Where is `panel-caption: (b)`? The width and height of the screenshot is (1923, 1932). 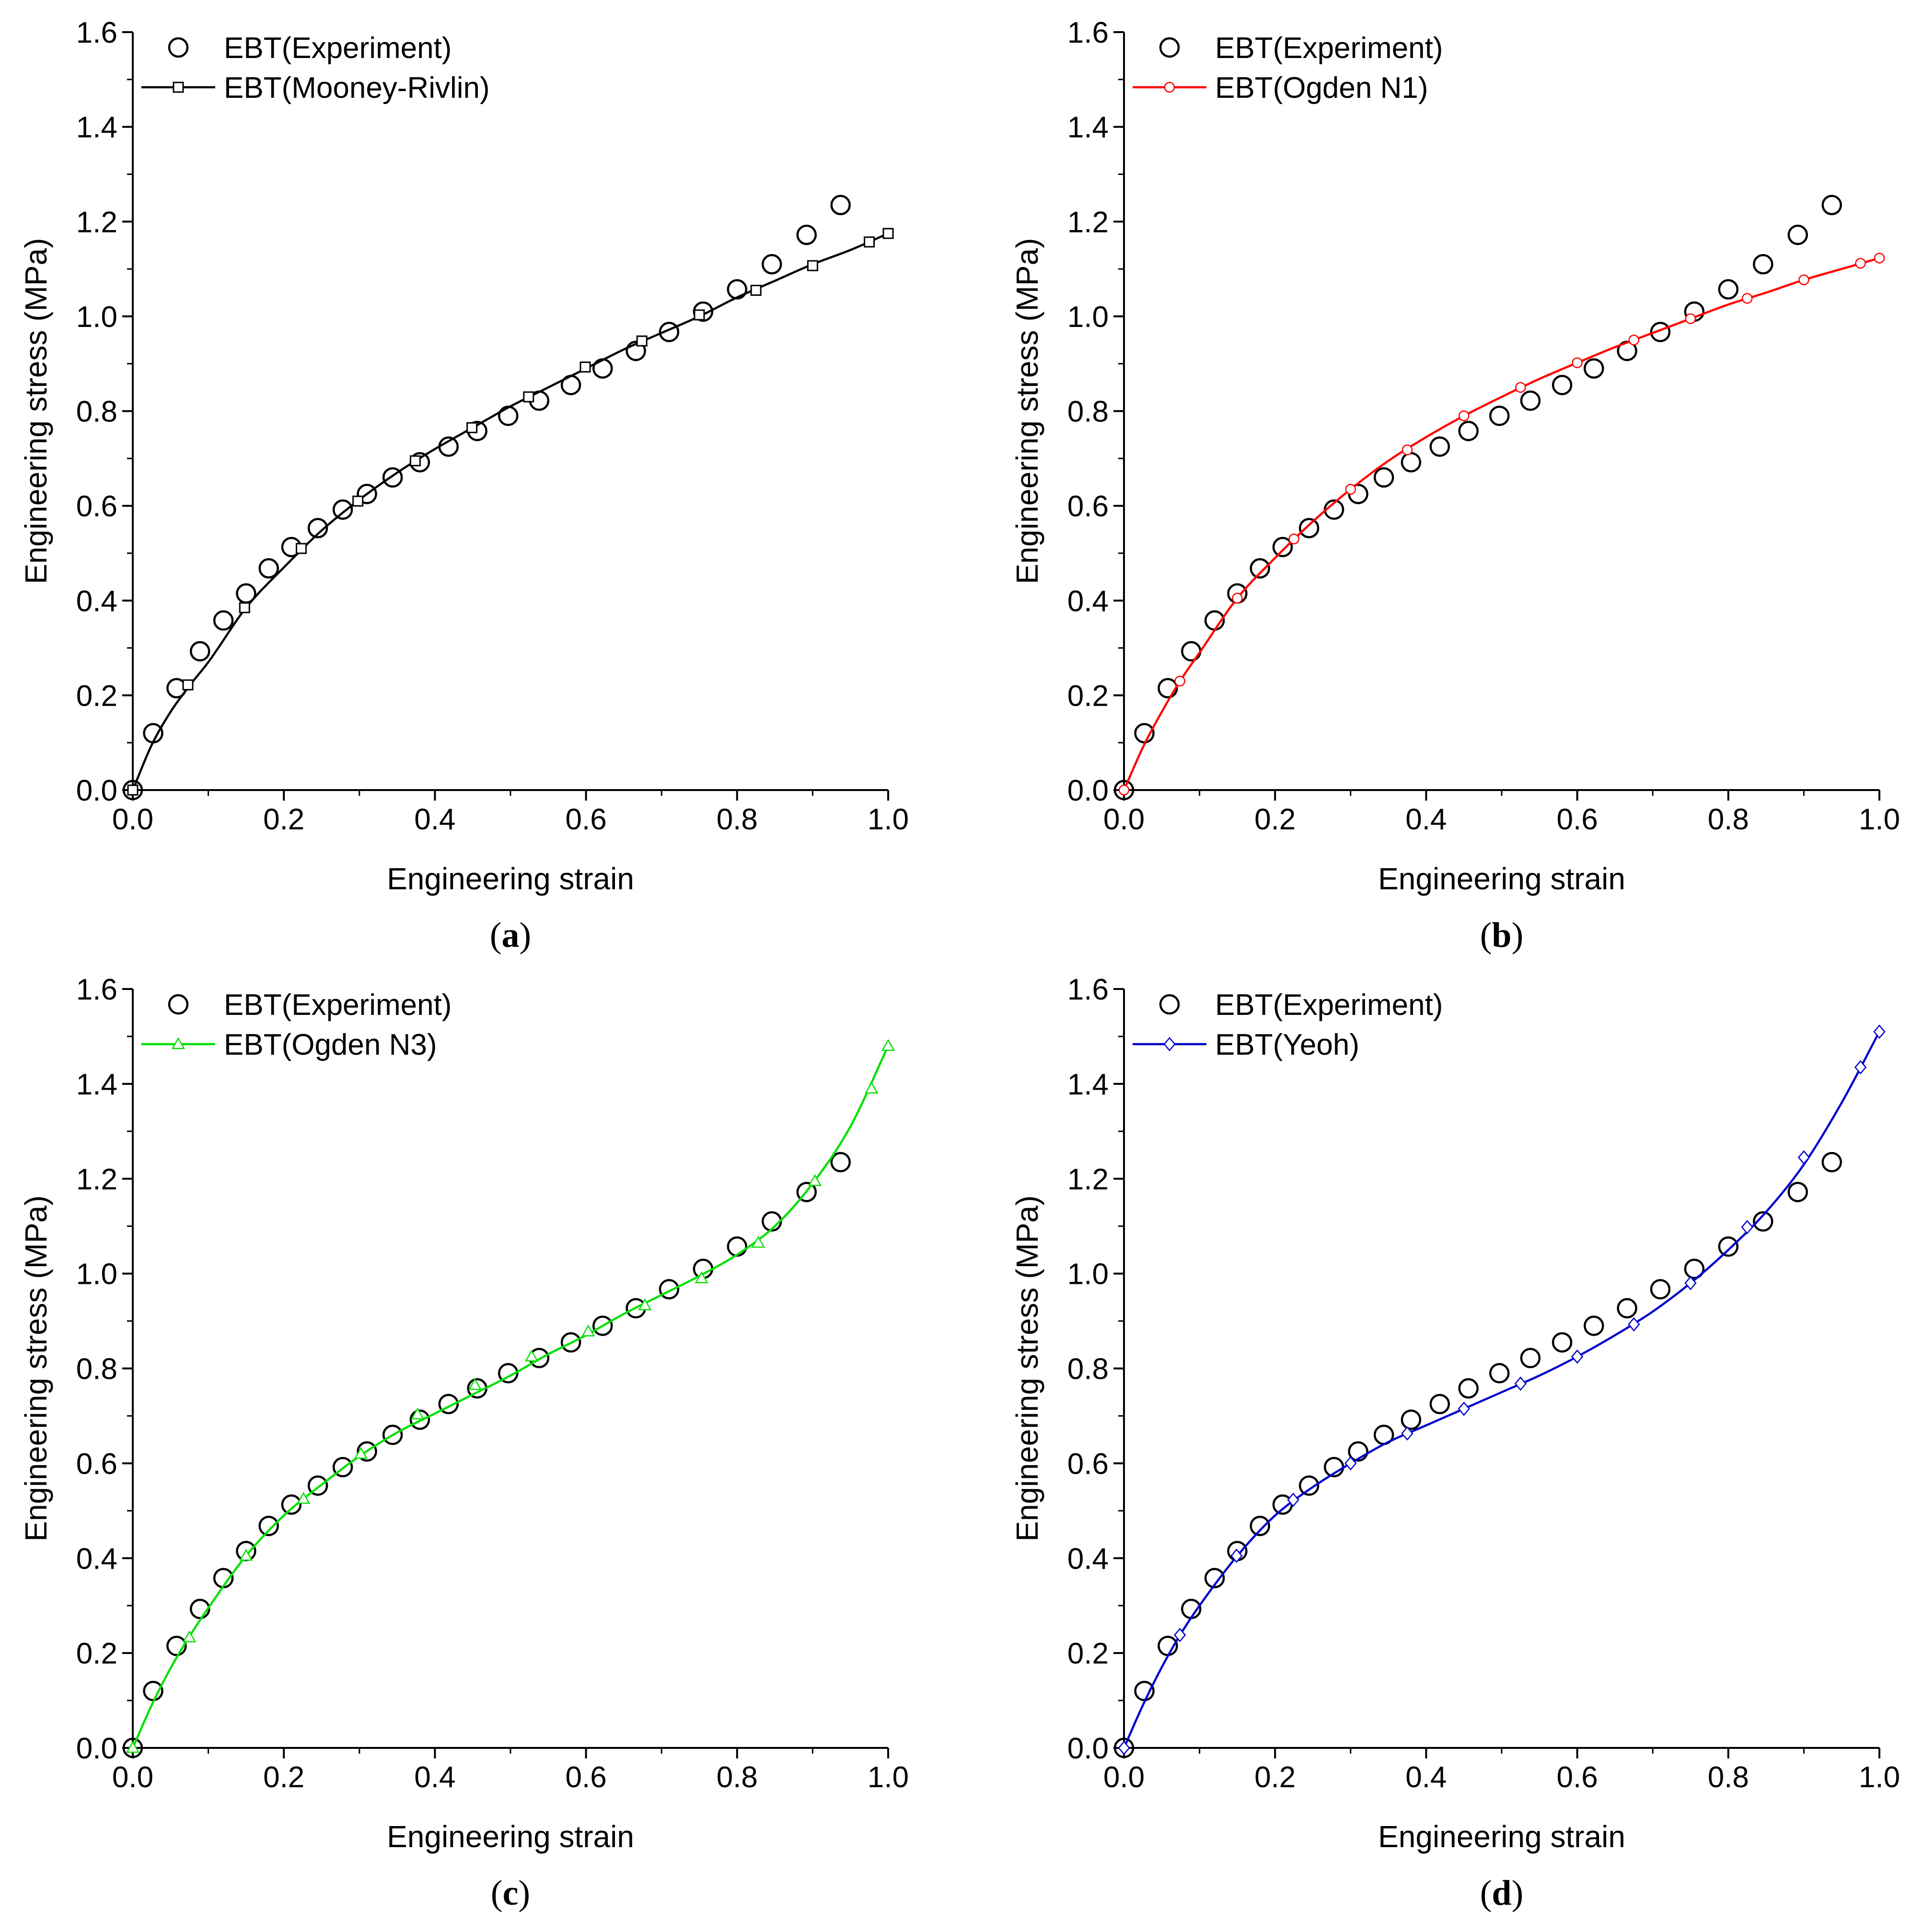
panel-caption: (b) is located at coordinates (1501, 935).